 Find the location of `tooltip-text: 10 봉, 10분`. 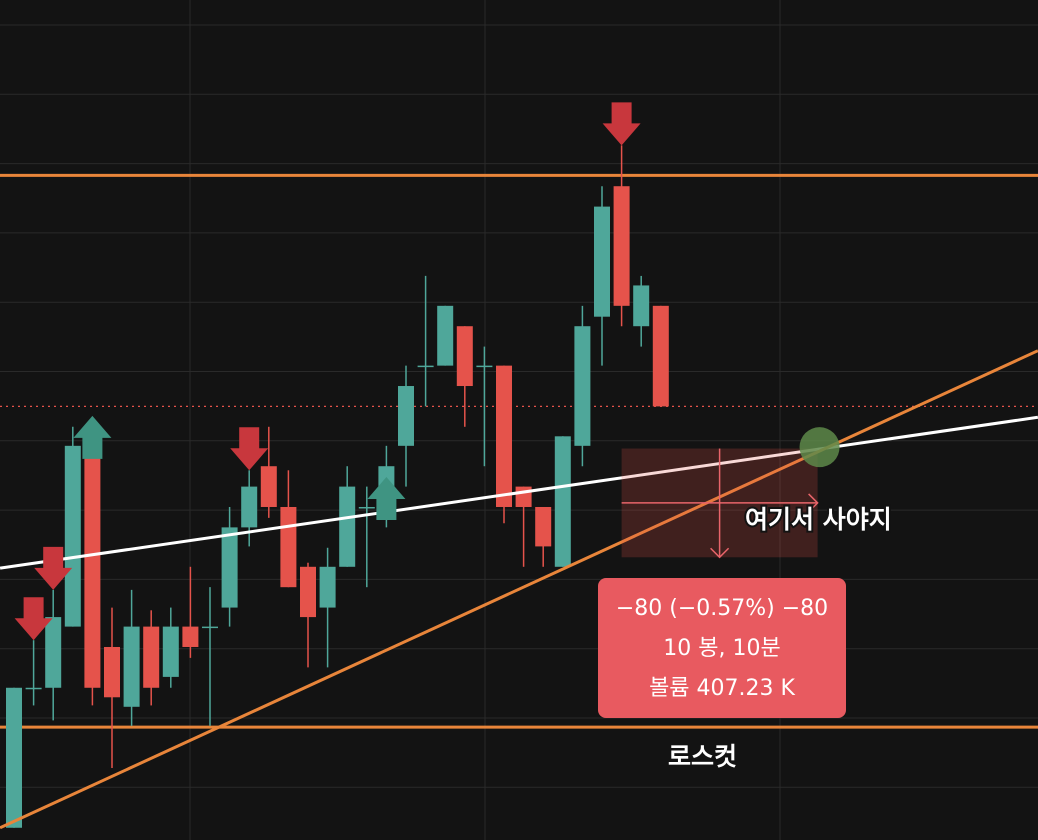

tooltip-text: 10 봉, 10분 is located at coordinates (721, 648).